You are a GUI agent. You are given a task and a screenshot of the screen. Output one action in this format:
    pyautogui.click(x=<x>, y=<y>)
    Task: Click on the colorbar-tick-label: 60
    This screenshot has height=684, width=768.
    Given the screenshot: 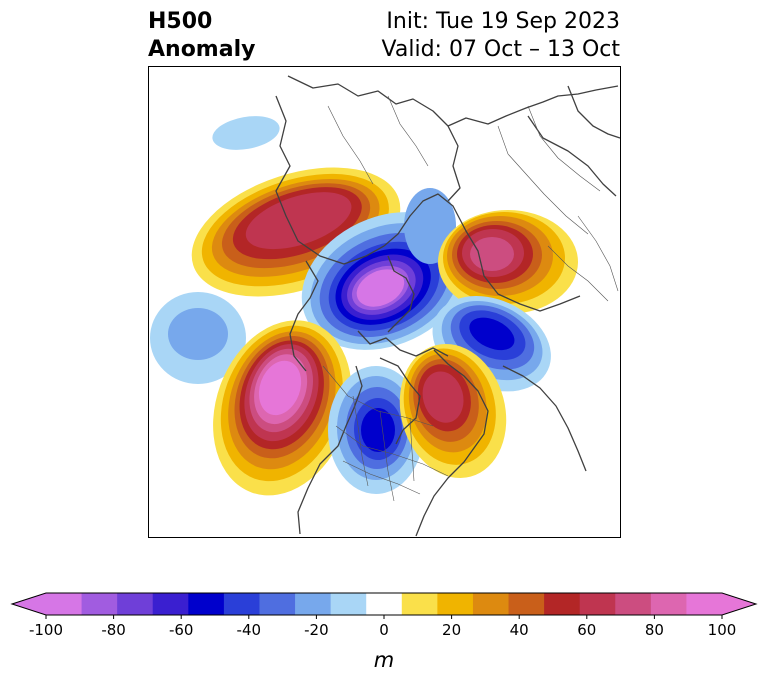 What is the action you would take?
    pyautogui.click(x=586, y=630)
    